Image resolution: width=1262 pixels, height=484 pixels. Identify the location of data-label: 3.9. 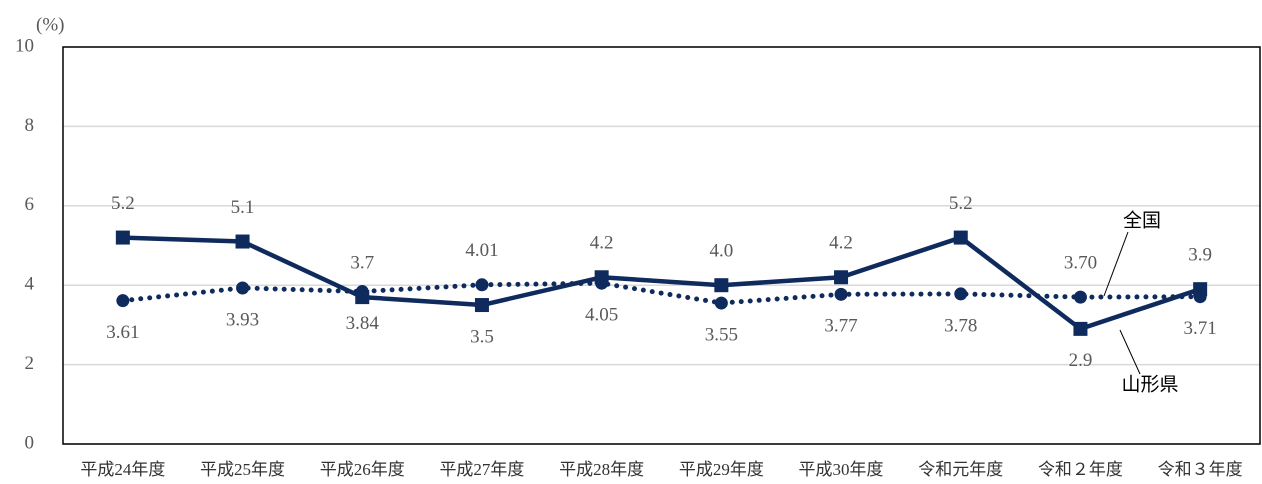
(1200, 255).